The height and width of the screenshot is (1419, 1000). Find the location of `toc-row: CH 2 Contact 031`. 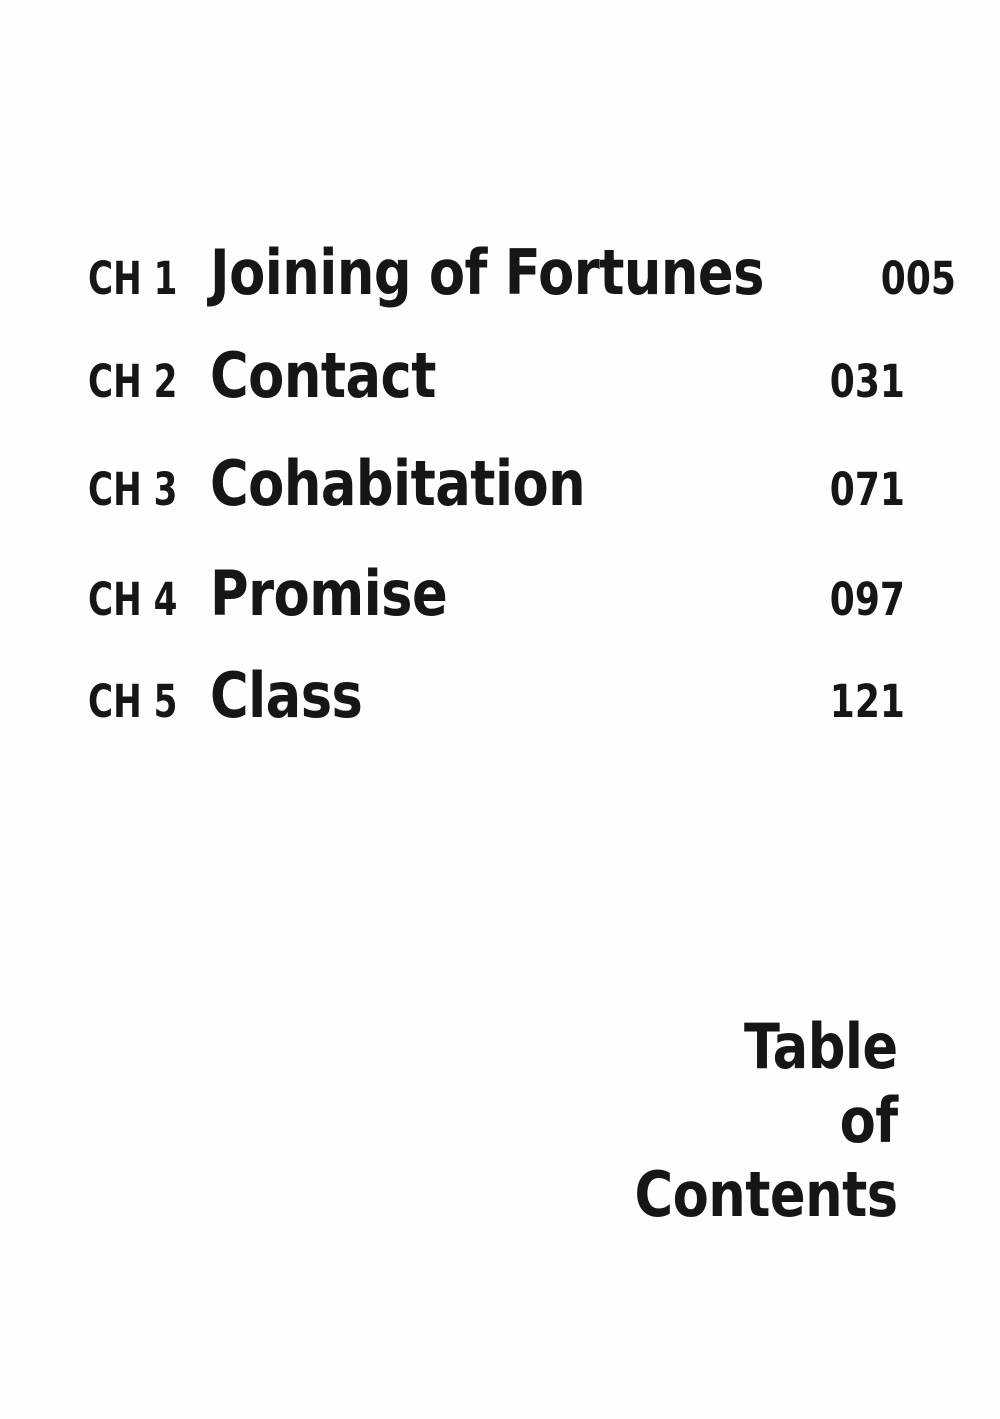

toc-row: CH 2 Contact 031 is located at coordinates (496, 376).